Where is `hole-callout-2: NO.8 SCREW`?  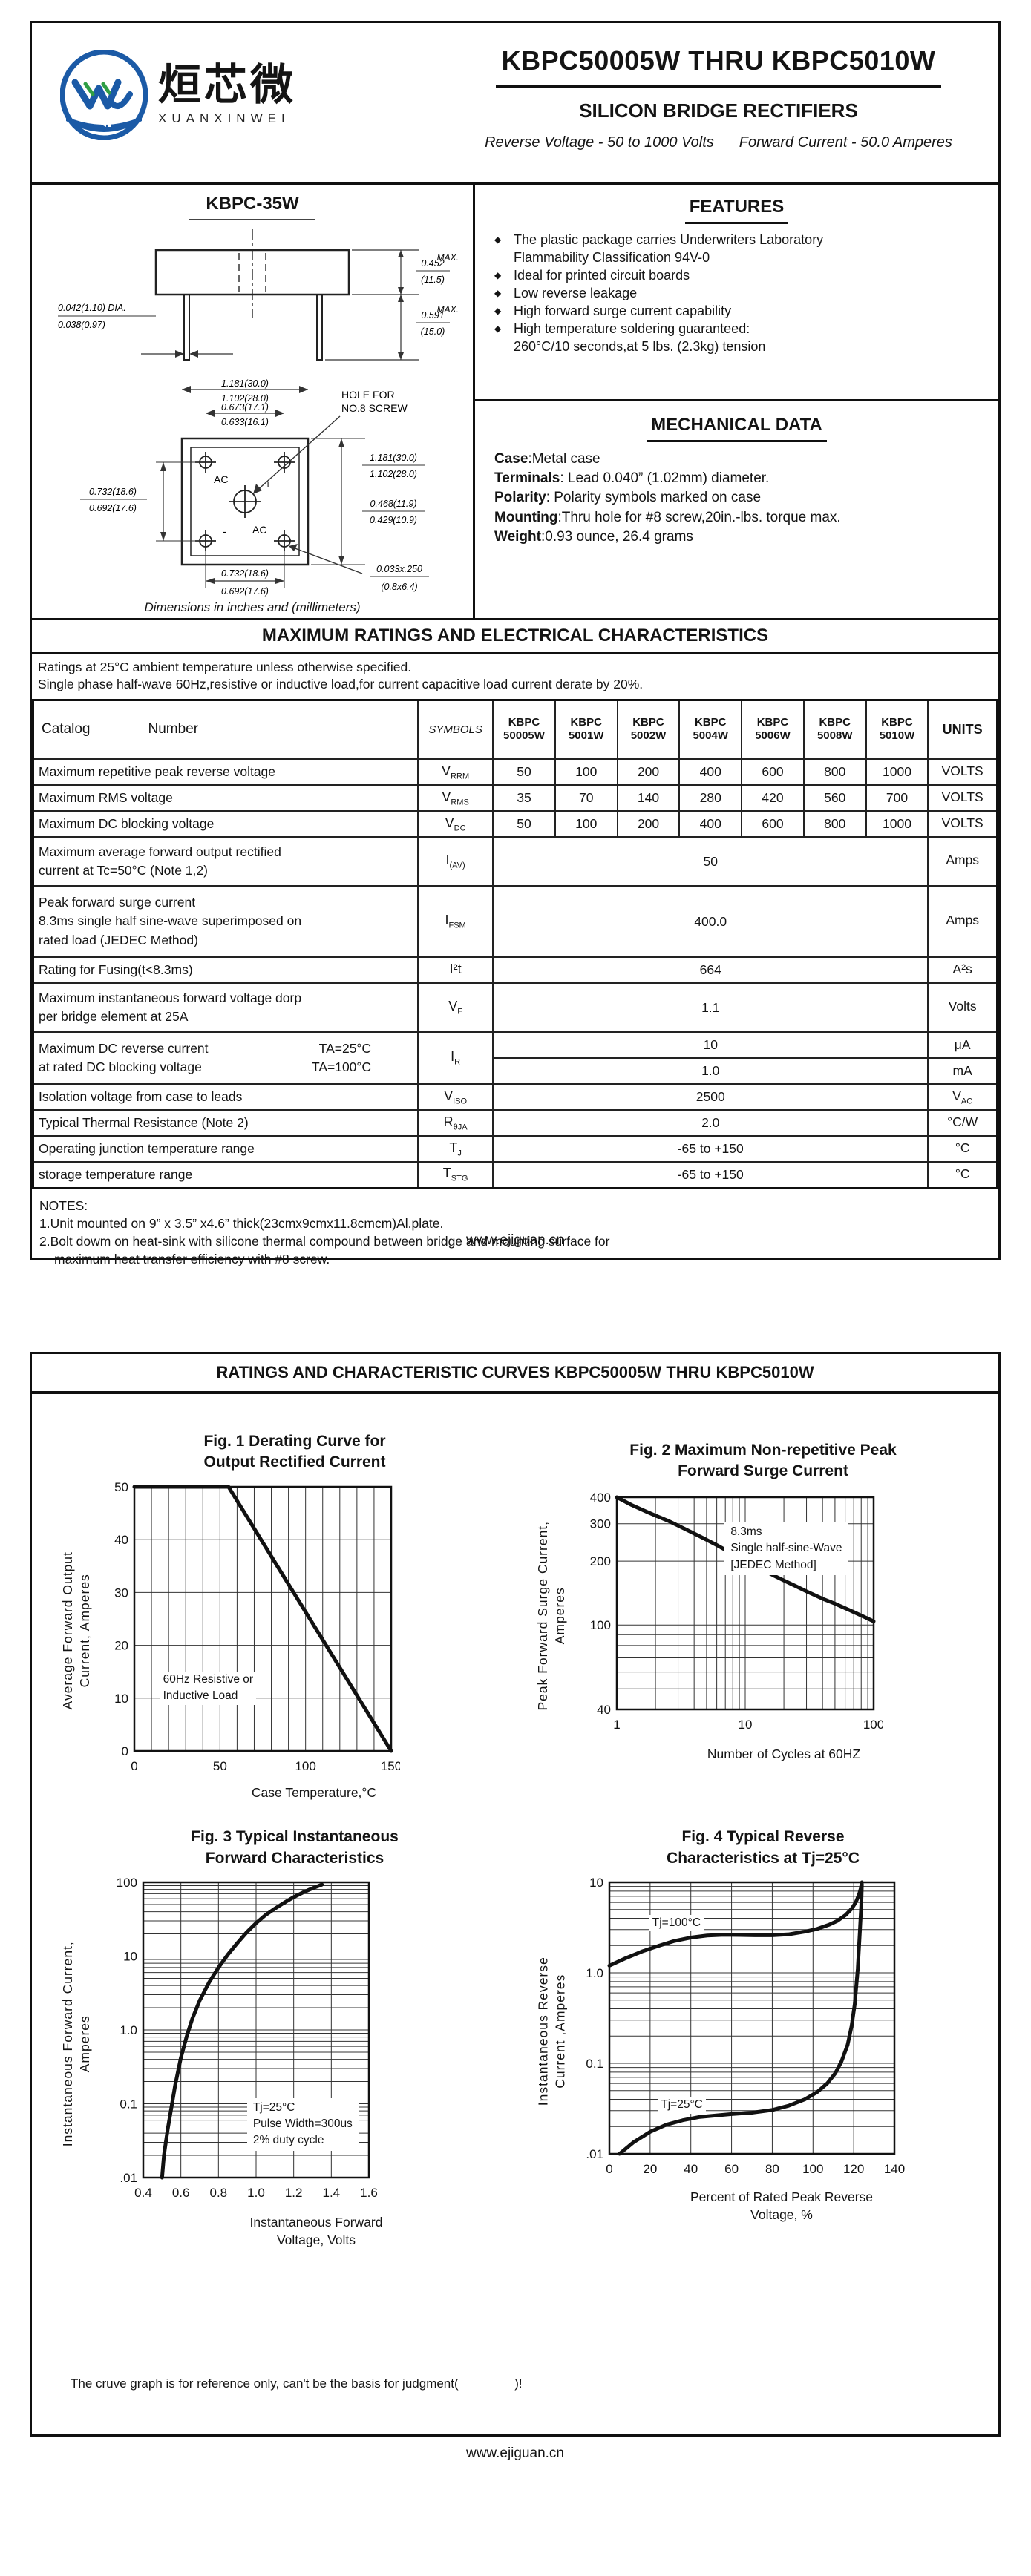 hole-callout-2: NO.8 SCREW is located at coordinates (374, 408).